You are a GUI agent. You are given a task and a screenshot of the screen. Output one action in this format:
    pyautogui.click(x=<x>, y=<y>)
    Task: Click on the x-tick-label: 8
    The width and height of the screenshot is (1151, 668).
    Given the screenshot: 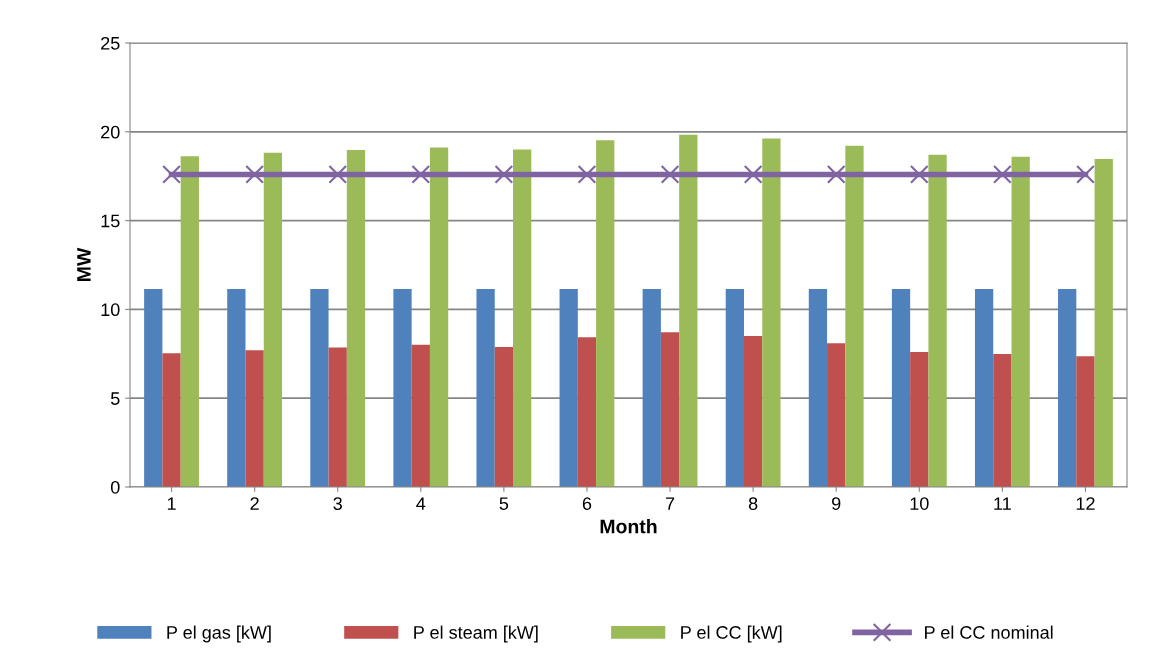 What is the action you would take?
    pyautogui.click(x=753, y=503)
    